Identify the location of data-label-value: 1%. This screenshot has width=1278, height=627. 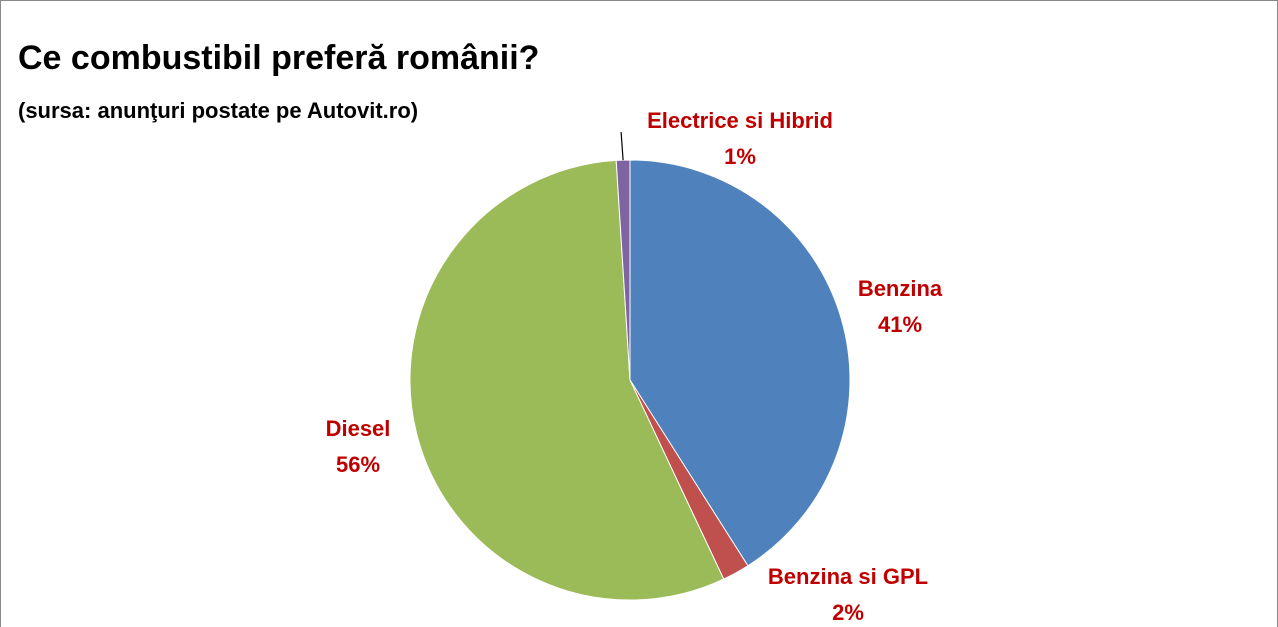
(740, 156).